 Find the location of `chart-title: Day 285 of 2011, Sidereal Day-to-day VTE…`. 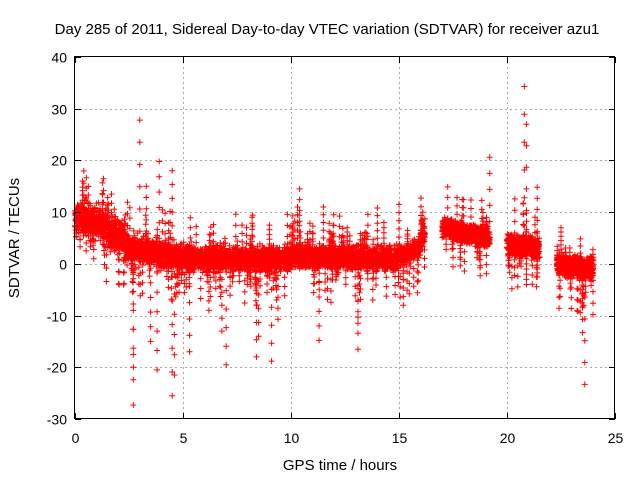

chart-title: Day 285 of 2011, Sidereal Day-to-day VTE… is located at coordinates (327, 29).